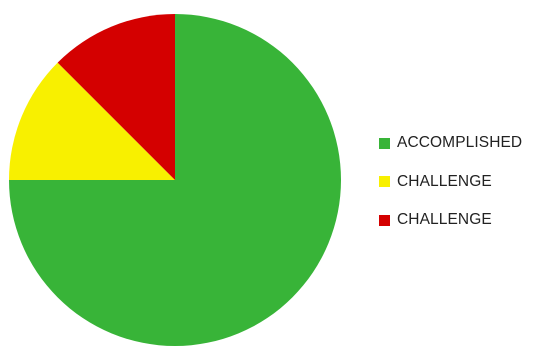 The width and height of the screenshot is (538, 353). Describe the element at coordinates (444, 219) in the screenshot. I see `legend-label-challenge-red: CHALLENGE` at that location.